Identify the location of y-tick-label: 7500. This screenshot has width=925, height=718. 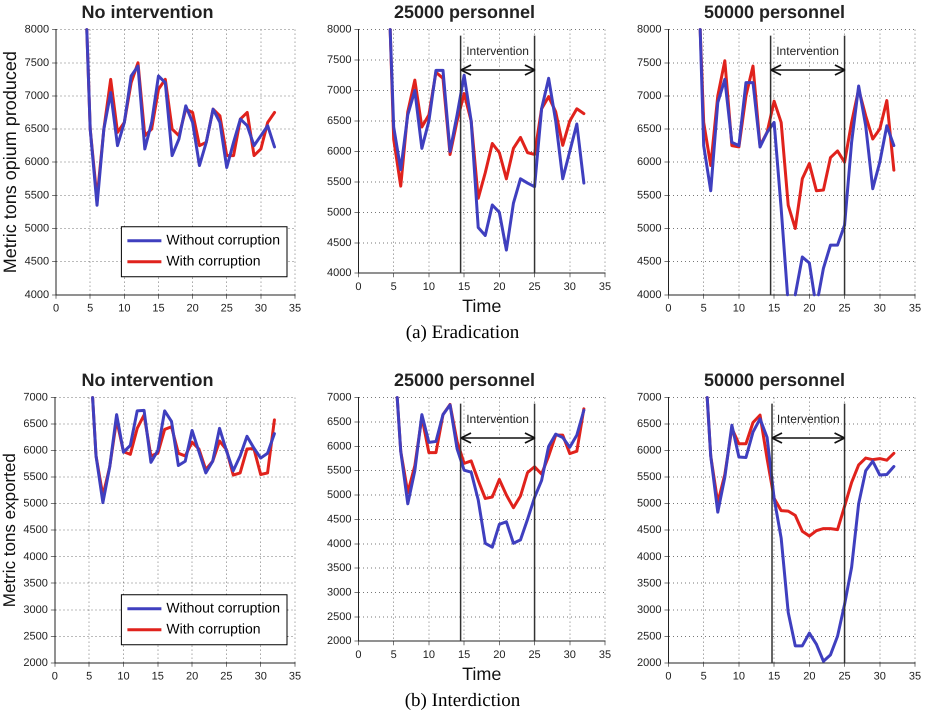
(339, 60).